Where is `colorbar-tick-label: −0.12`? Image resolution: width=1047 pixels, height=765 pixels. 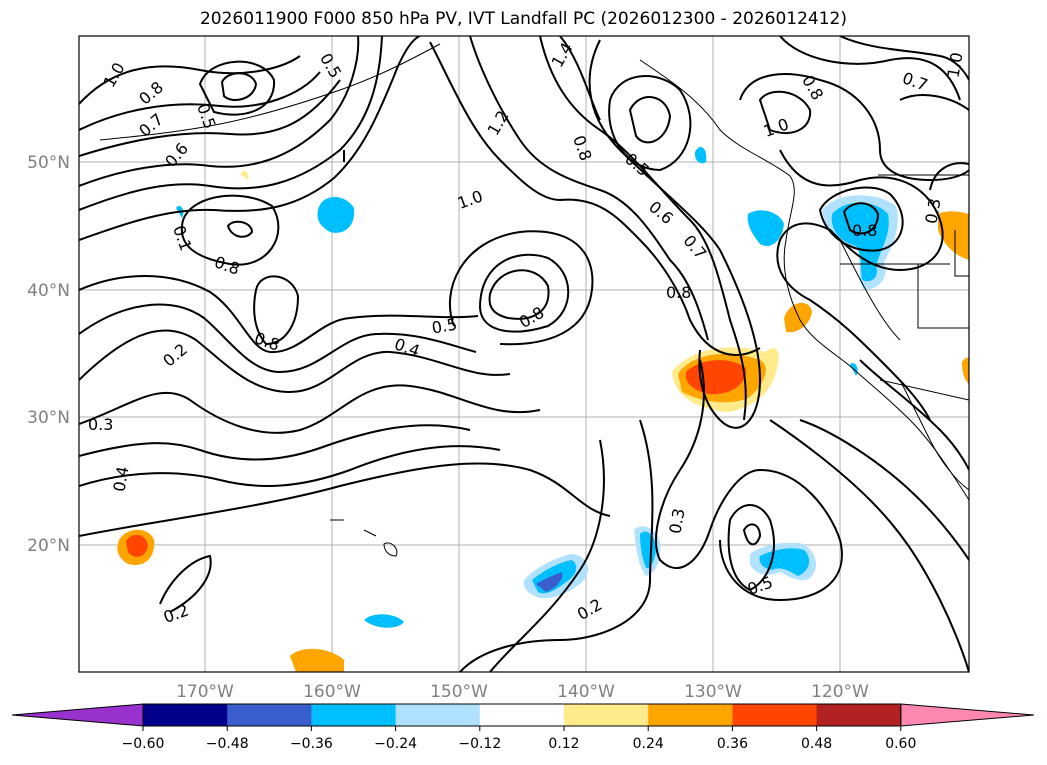 colorbar-tick-label: −0.12 is located at coordinates (479, 744).